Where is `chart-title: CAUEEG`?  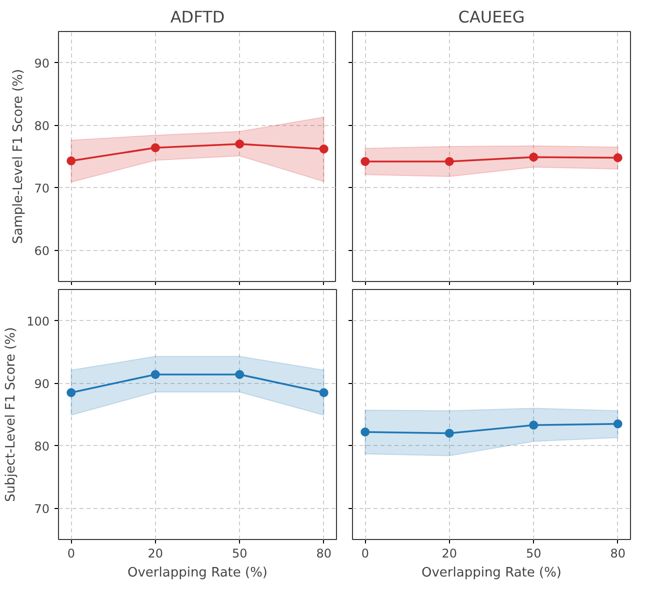
chart-title: CAUEEG is located at coordinates (491, 17).